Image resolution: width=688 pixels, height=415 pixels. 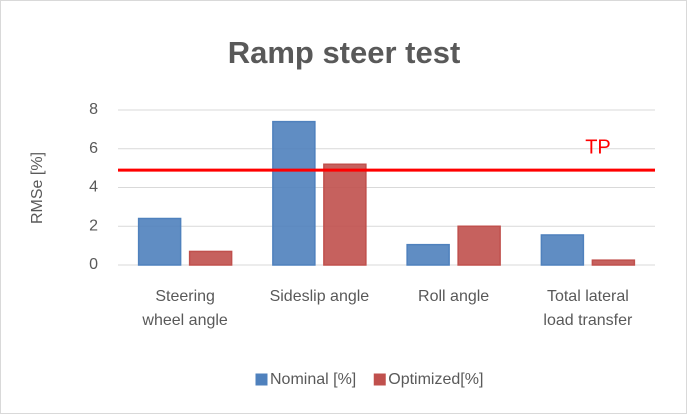 What do you see at coordinates (588, 308) in the screenshot?
I see `x-tick-label: Total lateral load transfer` at bounding box center [588, 308].